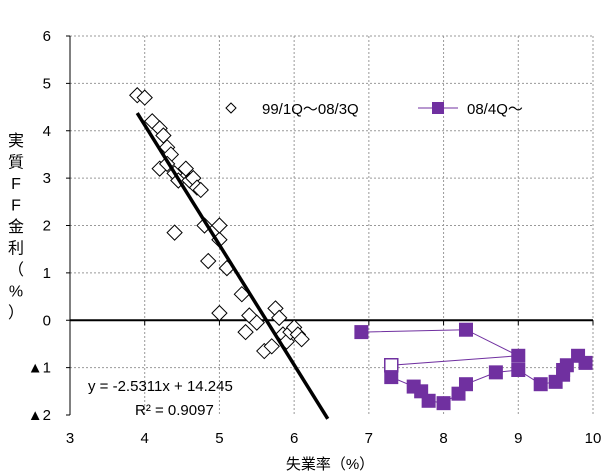 The height and width of the screenshot is (473, 610). Describe the element at coordinates (310, 109) in the screenshot. I see `legend-label-series-1: 99/1Q～08/3Q` at that location.